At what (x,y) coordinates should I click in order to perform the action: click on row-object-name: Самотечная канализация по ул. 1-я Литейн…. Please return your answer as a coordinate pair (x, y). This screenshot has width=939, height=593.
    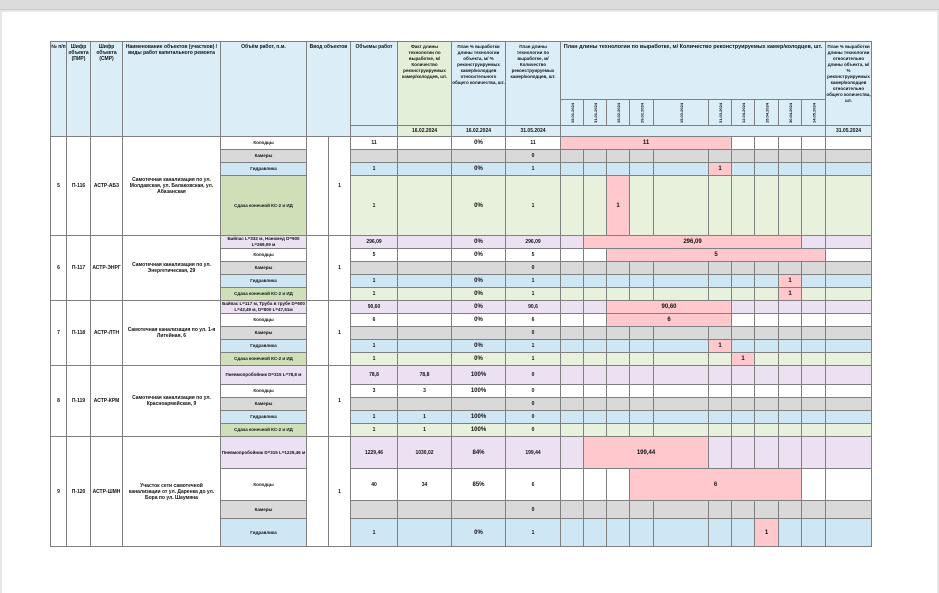
    Looking at the image, I should click on (171, 333).